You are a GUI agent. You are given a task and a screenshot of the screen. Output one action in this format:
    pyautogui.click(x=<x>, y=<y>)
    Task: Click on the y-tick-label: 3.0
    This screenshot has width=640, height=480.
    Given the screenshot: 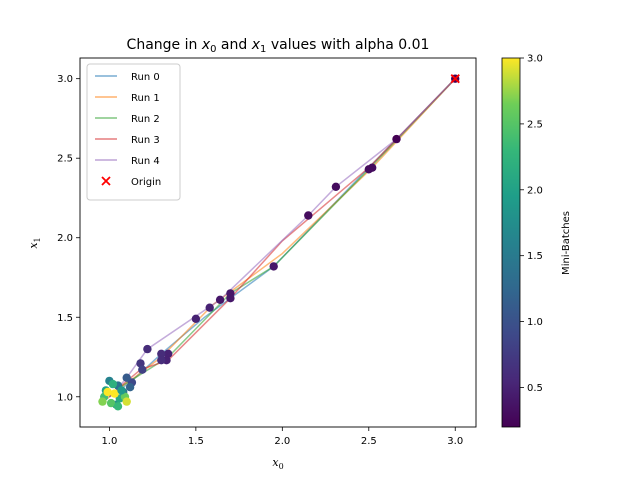 What is the action you would take?
    pyautogui.click(x=65, y=79)
    